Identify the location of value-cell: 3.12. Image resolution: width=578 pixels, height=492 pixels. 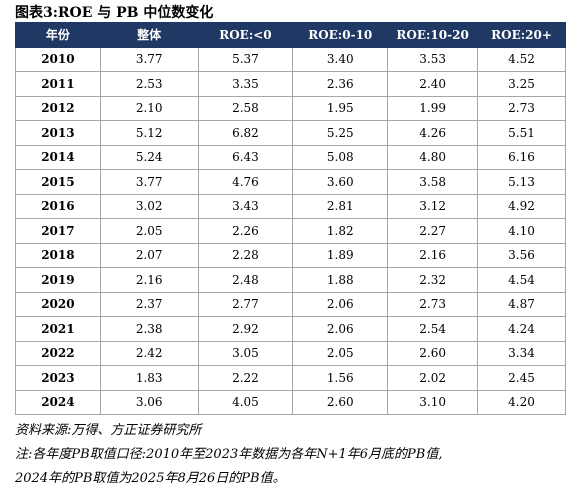
(433, 206).